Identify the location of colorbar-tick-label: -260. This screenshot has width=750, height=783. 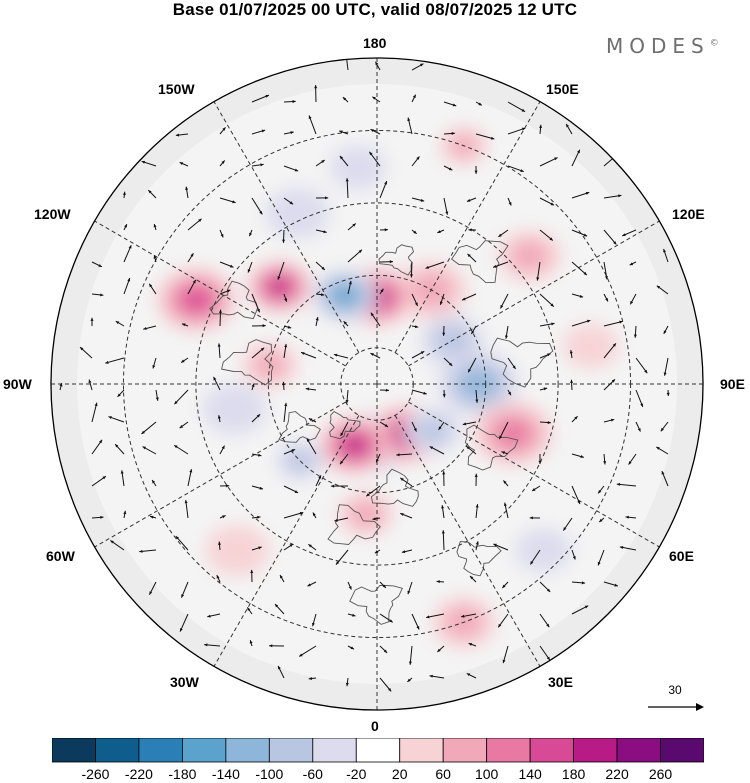
(95, 774).